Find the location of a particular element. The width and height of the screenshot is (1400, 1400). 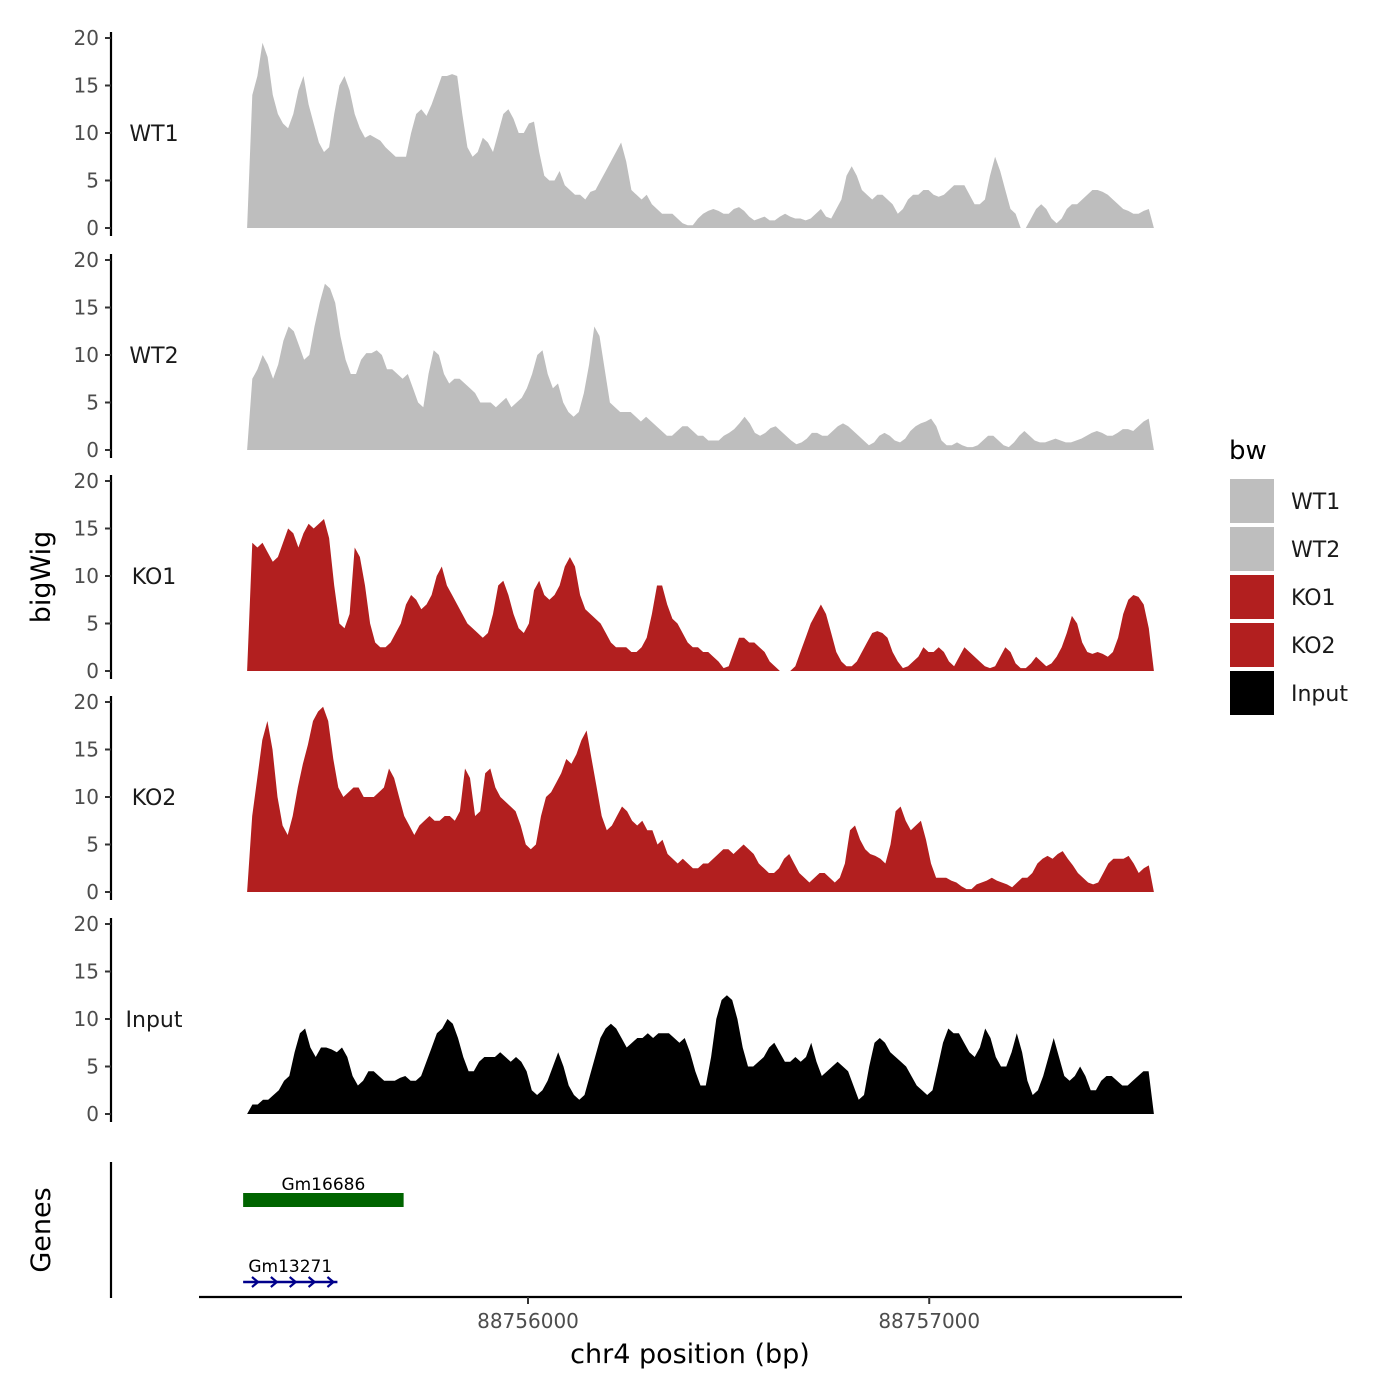

area-series-ko2 is located at coordinates (700, 799).